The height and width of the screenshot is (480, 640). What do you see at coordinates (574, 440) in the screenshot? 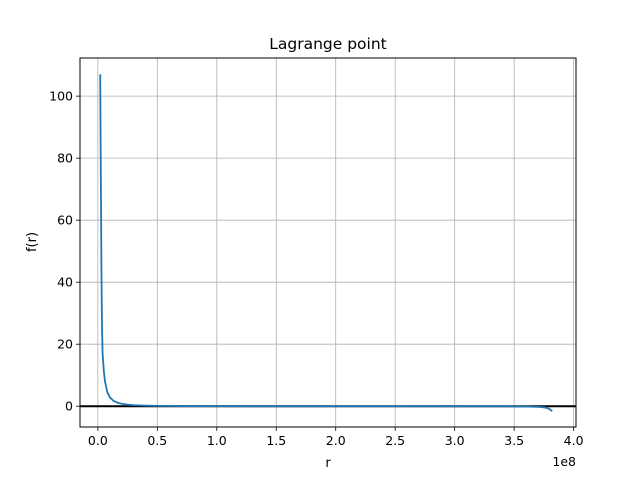
I see `x-tick-label: 4.0` at bounding box center [574, 440].